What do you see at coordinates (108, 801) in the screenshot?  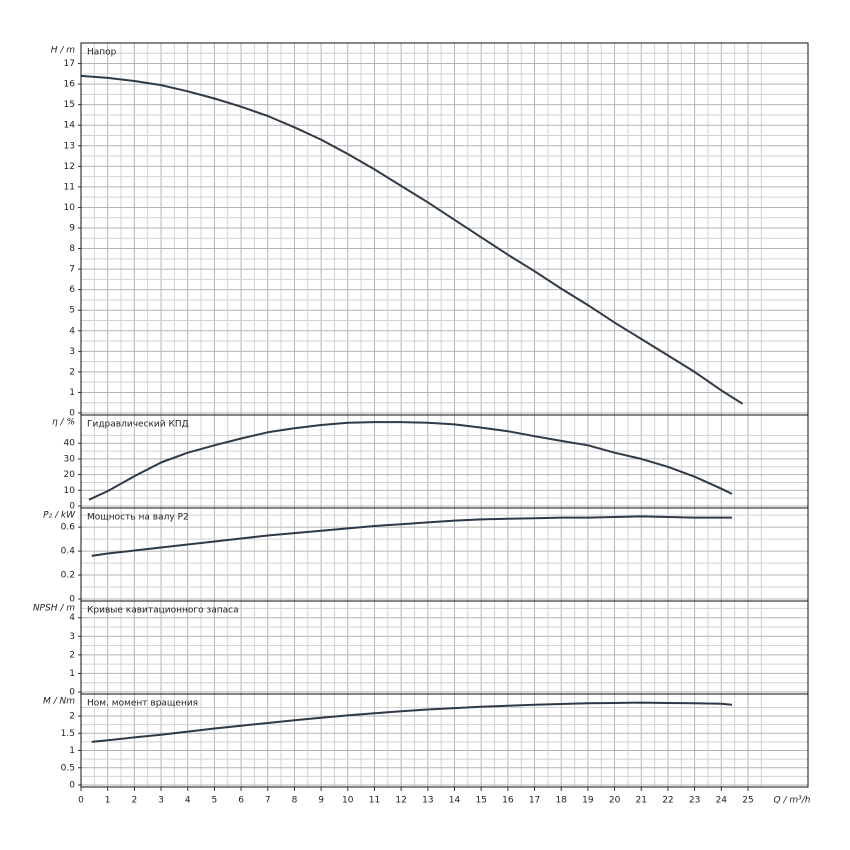 I see `x-tick-label: 1` at bounding box center [108, 801].